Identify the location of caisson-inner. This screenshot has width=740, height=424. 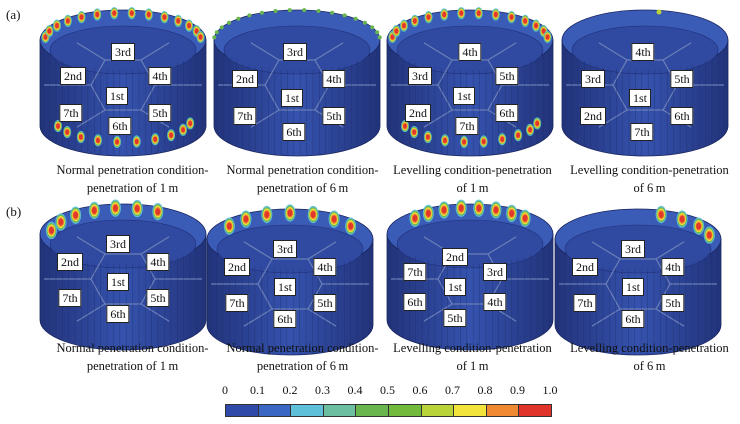
(470, 244).